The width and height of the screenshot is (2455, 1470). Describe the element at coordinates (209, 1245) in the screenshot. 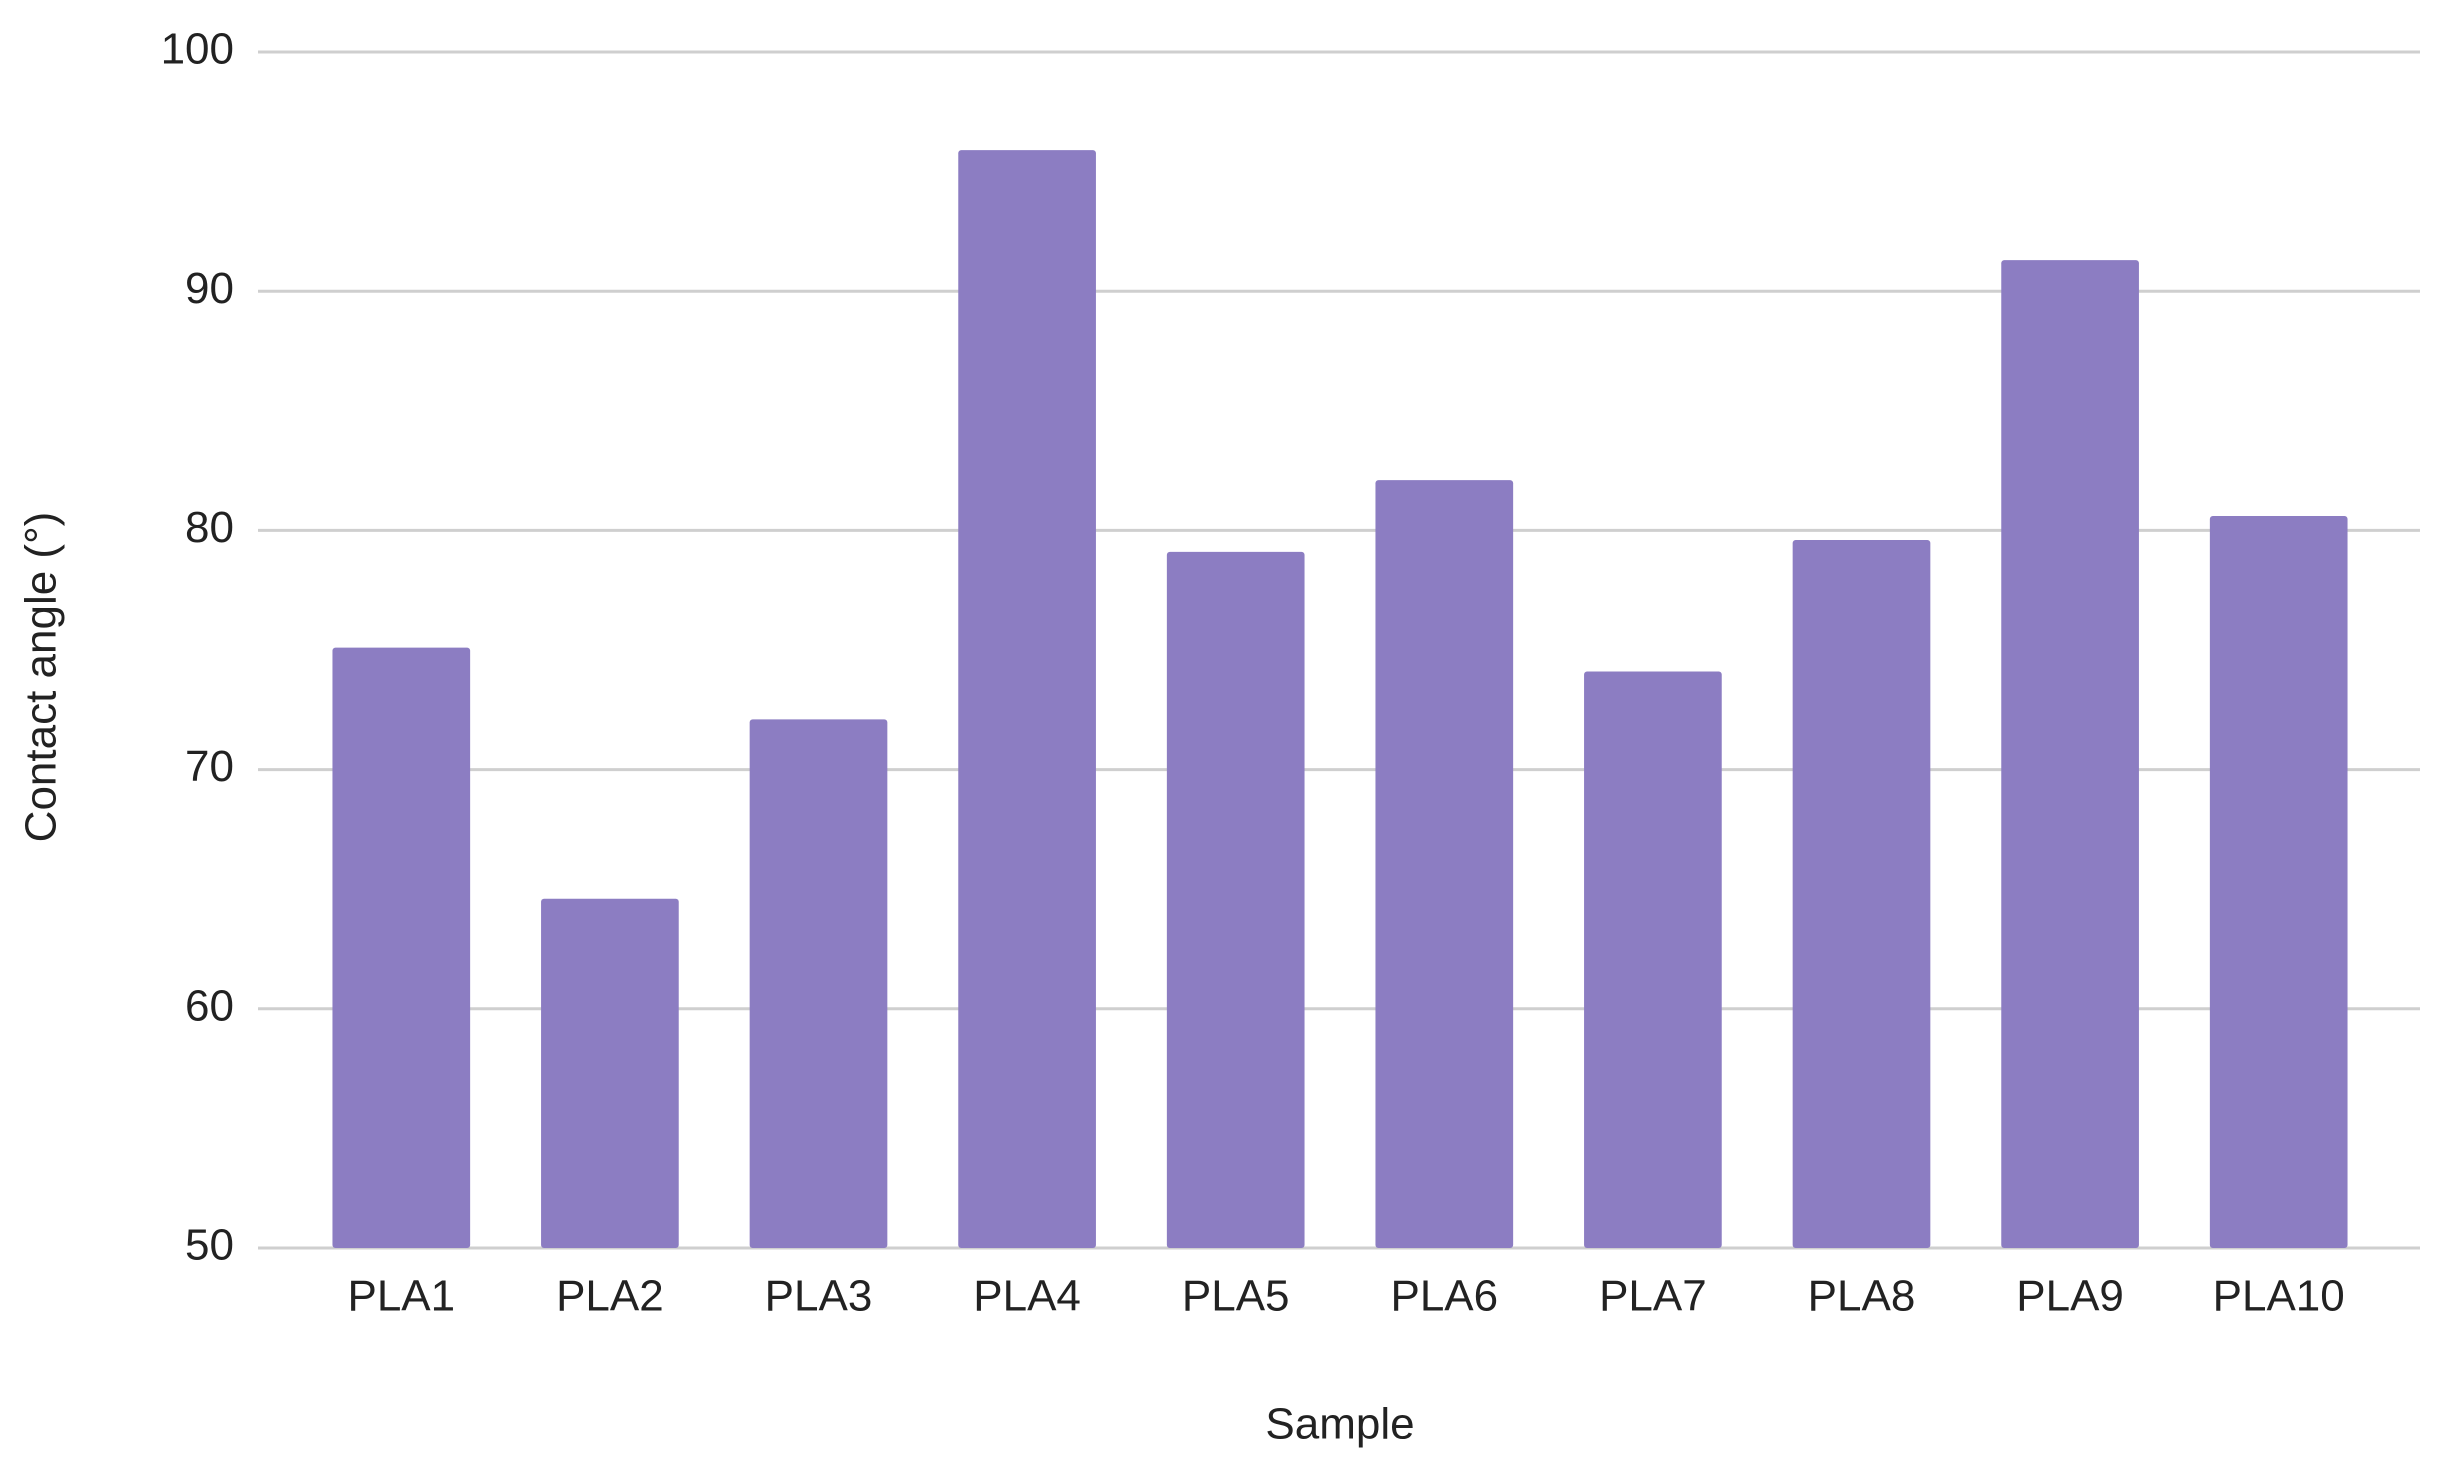

I see `y-tick-label: 50` at that location.